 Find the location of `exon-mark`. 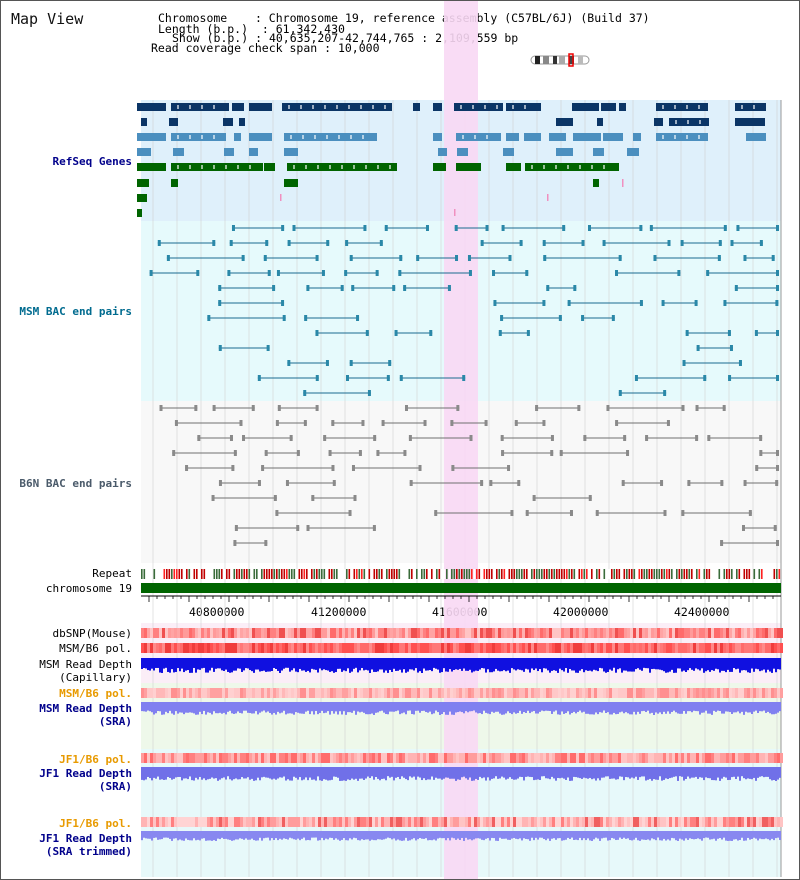

exon-mark is located at coordinates (327, 137).